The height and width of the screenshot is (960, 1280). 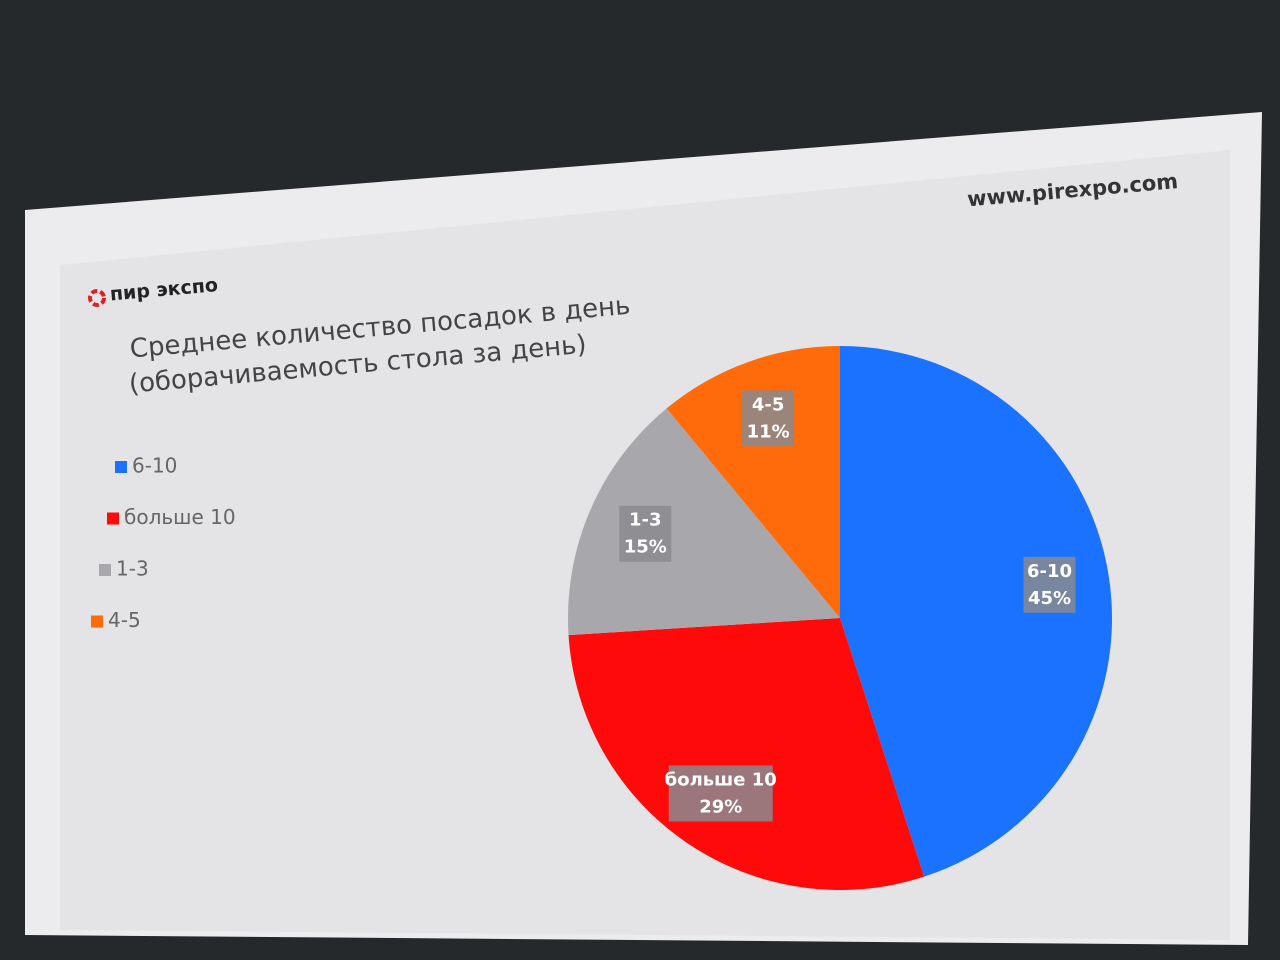 I want to click on legend-label: больше 10, so click(x=180, y=517).